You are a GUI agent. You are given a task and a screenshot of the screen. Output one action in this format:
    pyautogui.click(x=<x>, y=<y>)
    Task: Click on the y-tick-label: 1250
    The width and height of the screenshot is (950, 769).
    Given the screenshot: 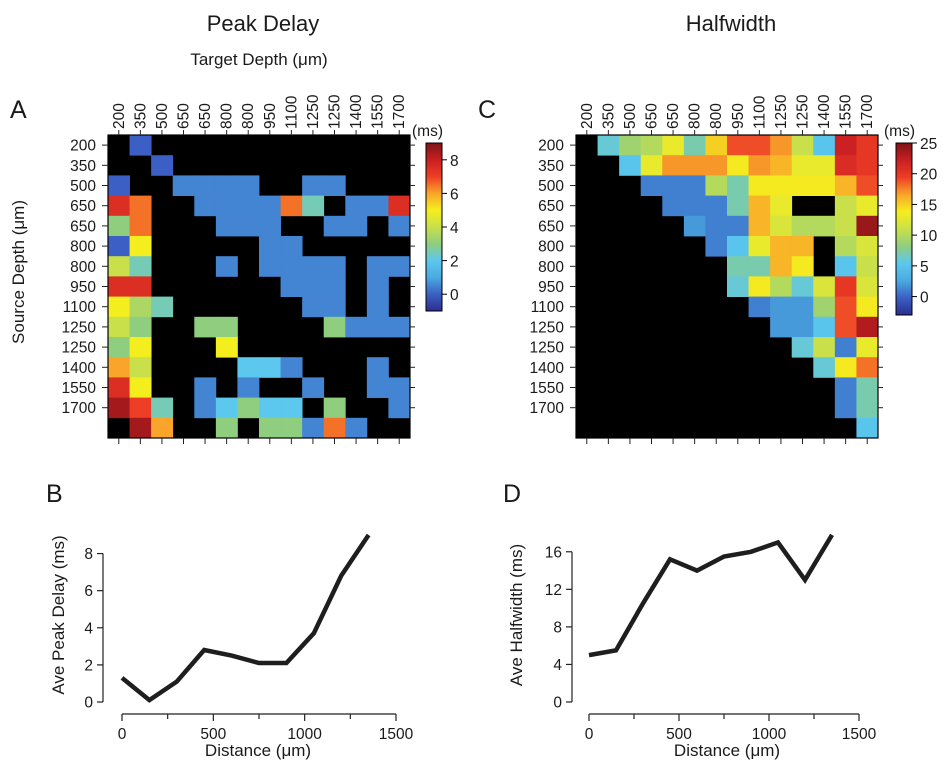 What is the action you would take?
    pyautogui.click(x=547, y=327)
    